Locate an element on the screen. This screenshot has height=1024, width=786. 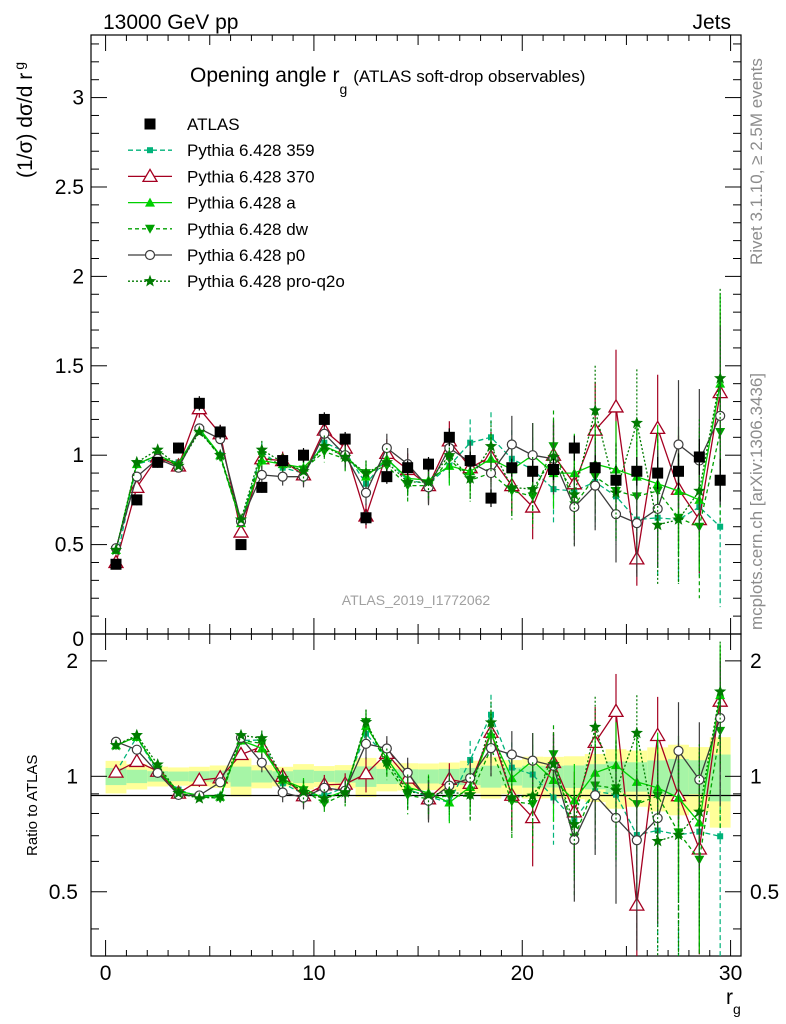
y-tick-label-main: 0.5 is located at coordinates (69, 545).